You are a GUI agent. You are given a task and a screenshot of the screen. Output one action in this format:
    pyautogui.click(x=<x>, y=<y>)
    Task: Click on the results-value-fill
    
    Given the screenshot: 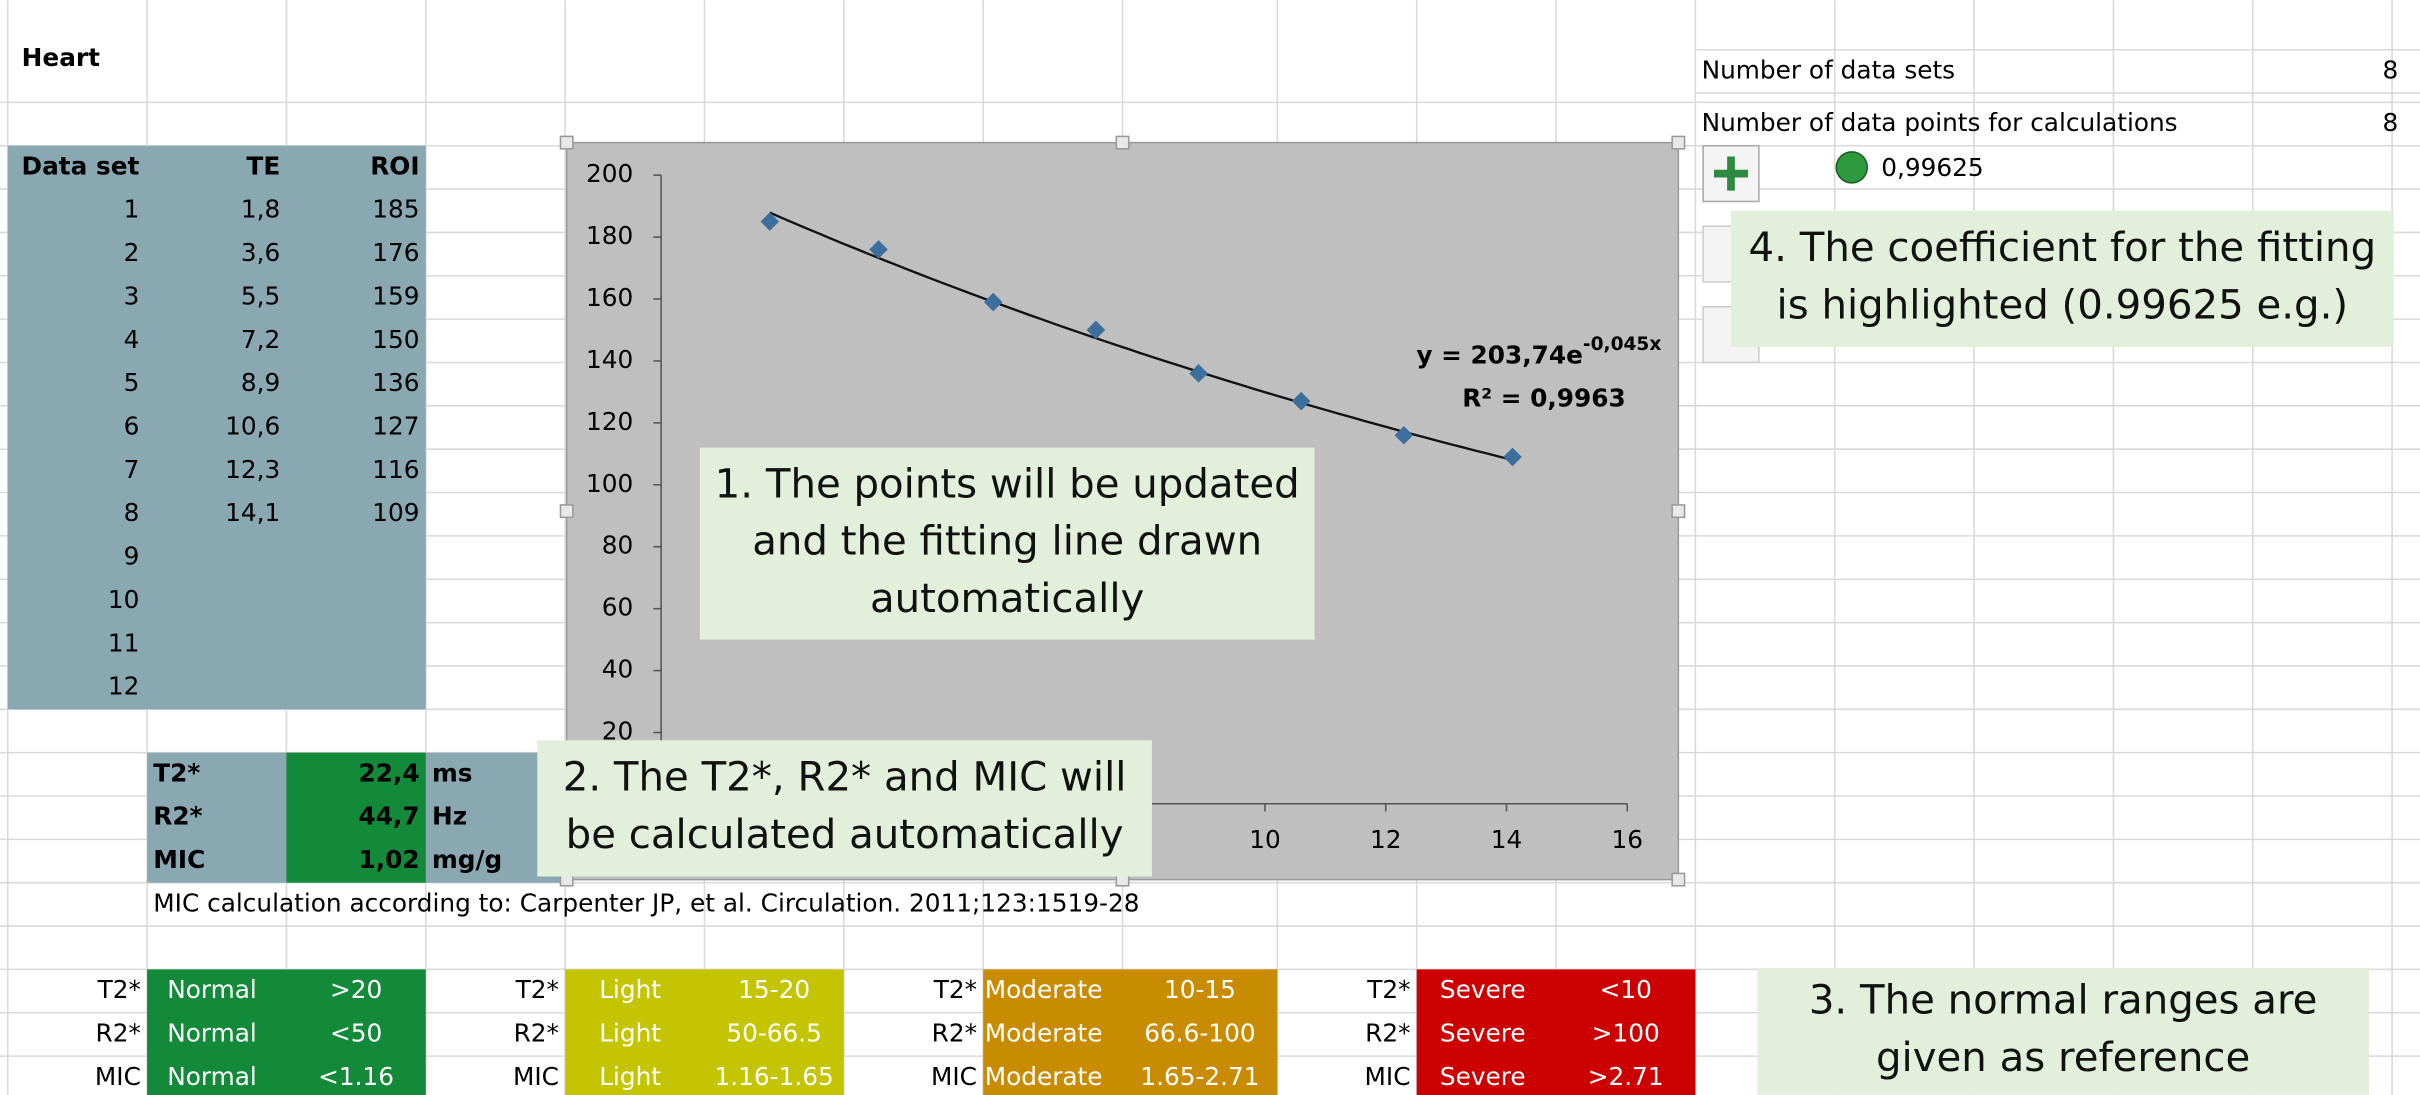 What is the action you would take?
    pyautogui.click(x=356, y=817)
    